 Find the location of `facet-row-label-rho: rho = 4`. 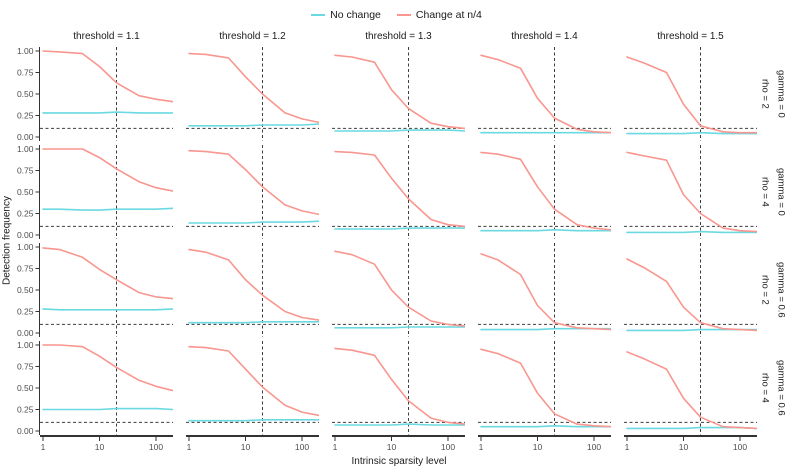

facet-row-label-rho: rho = 4 is located at coordinates (765, 192).